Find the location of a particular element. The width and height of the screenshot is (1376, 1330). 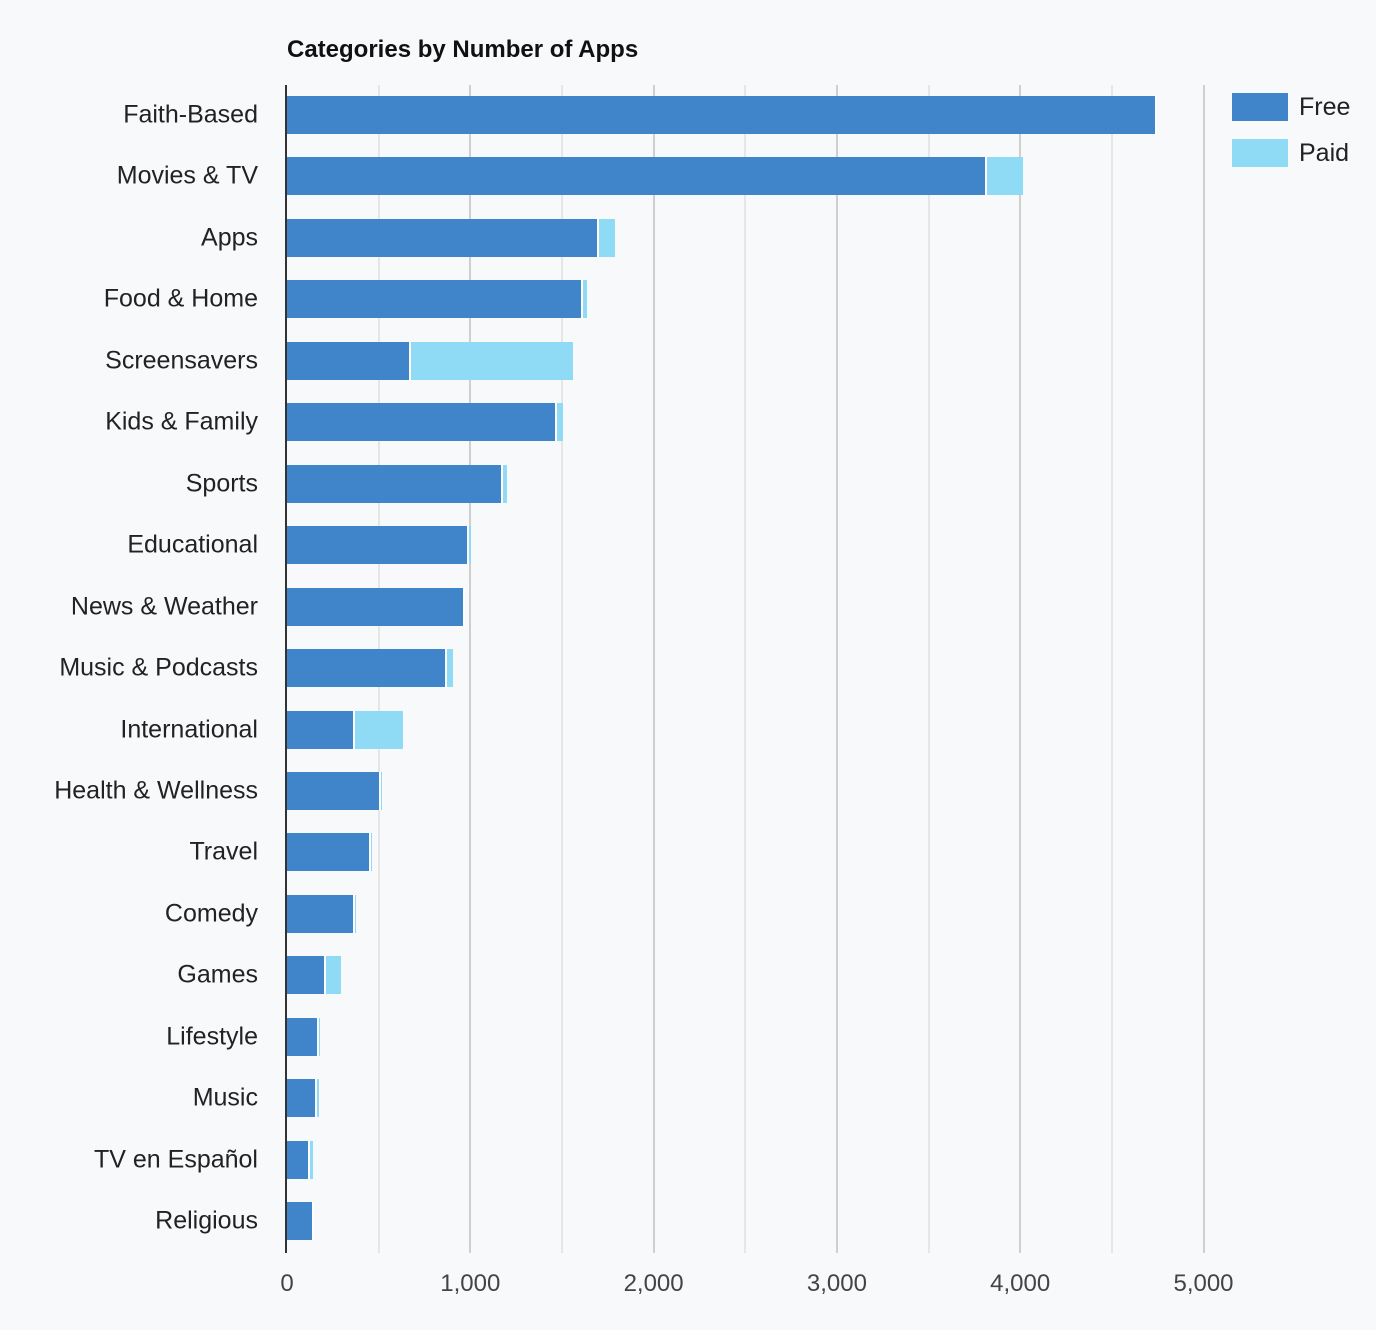

category-label: Educational is located at coordinates (192, 544).